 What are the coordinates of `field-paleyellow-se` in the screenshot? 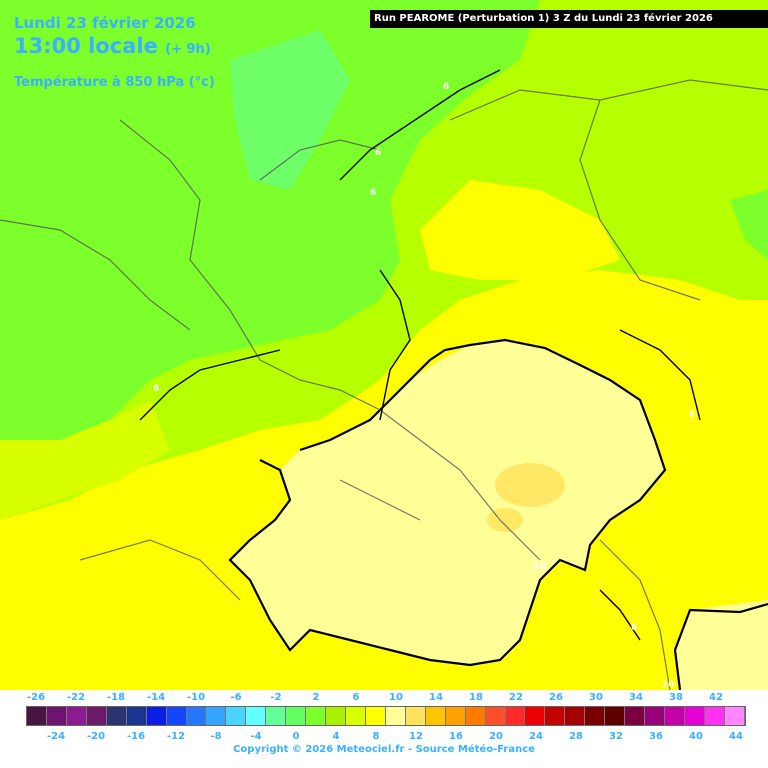 It's located at (721, 645).